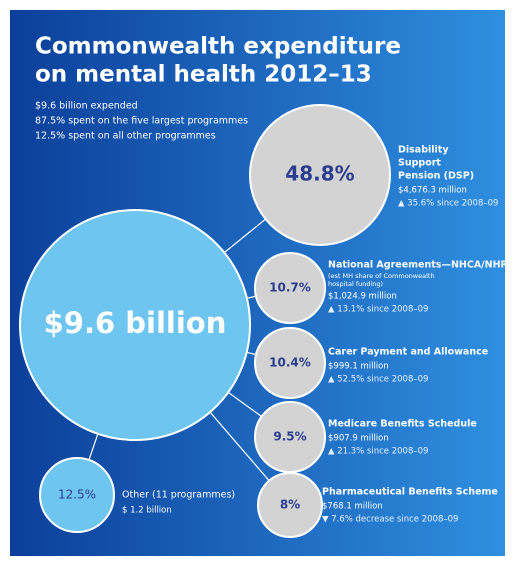 The height and width of the screenshot is (573, 516). I want to click on programme-name: Support, so click(419, 163).